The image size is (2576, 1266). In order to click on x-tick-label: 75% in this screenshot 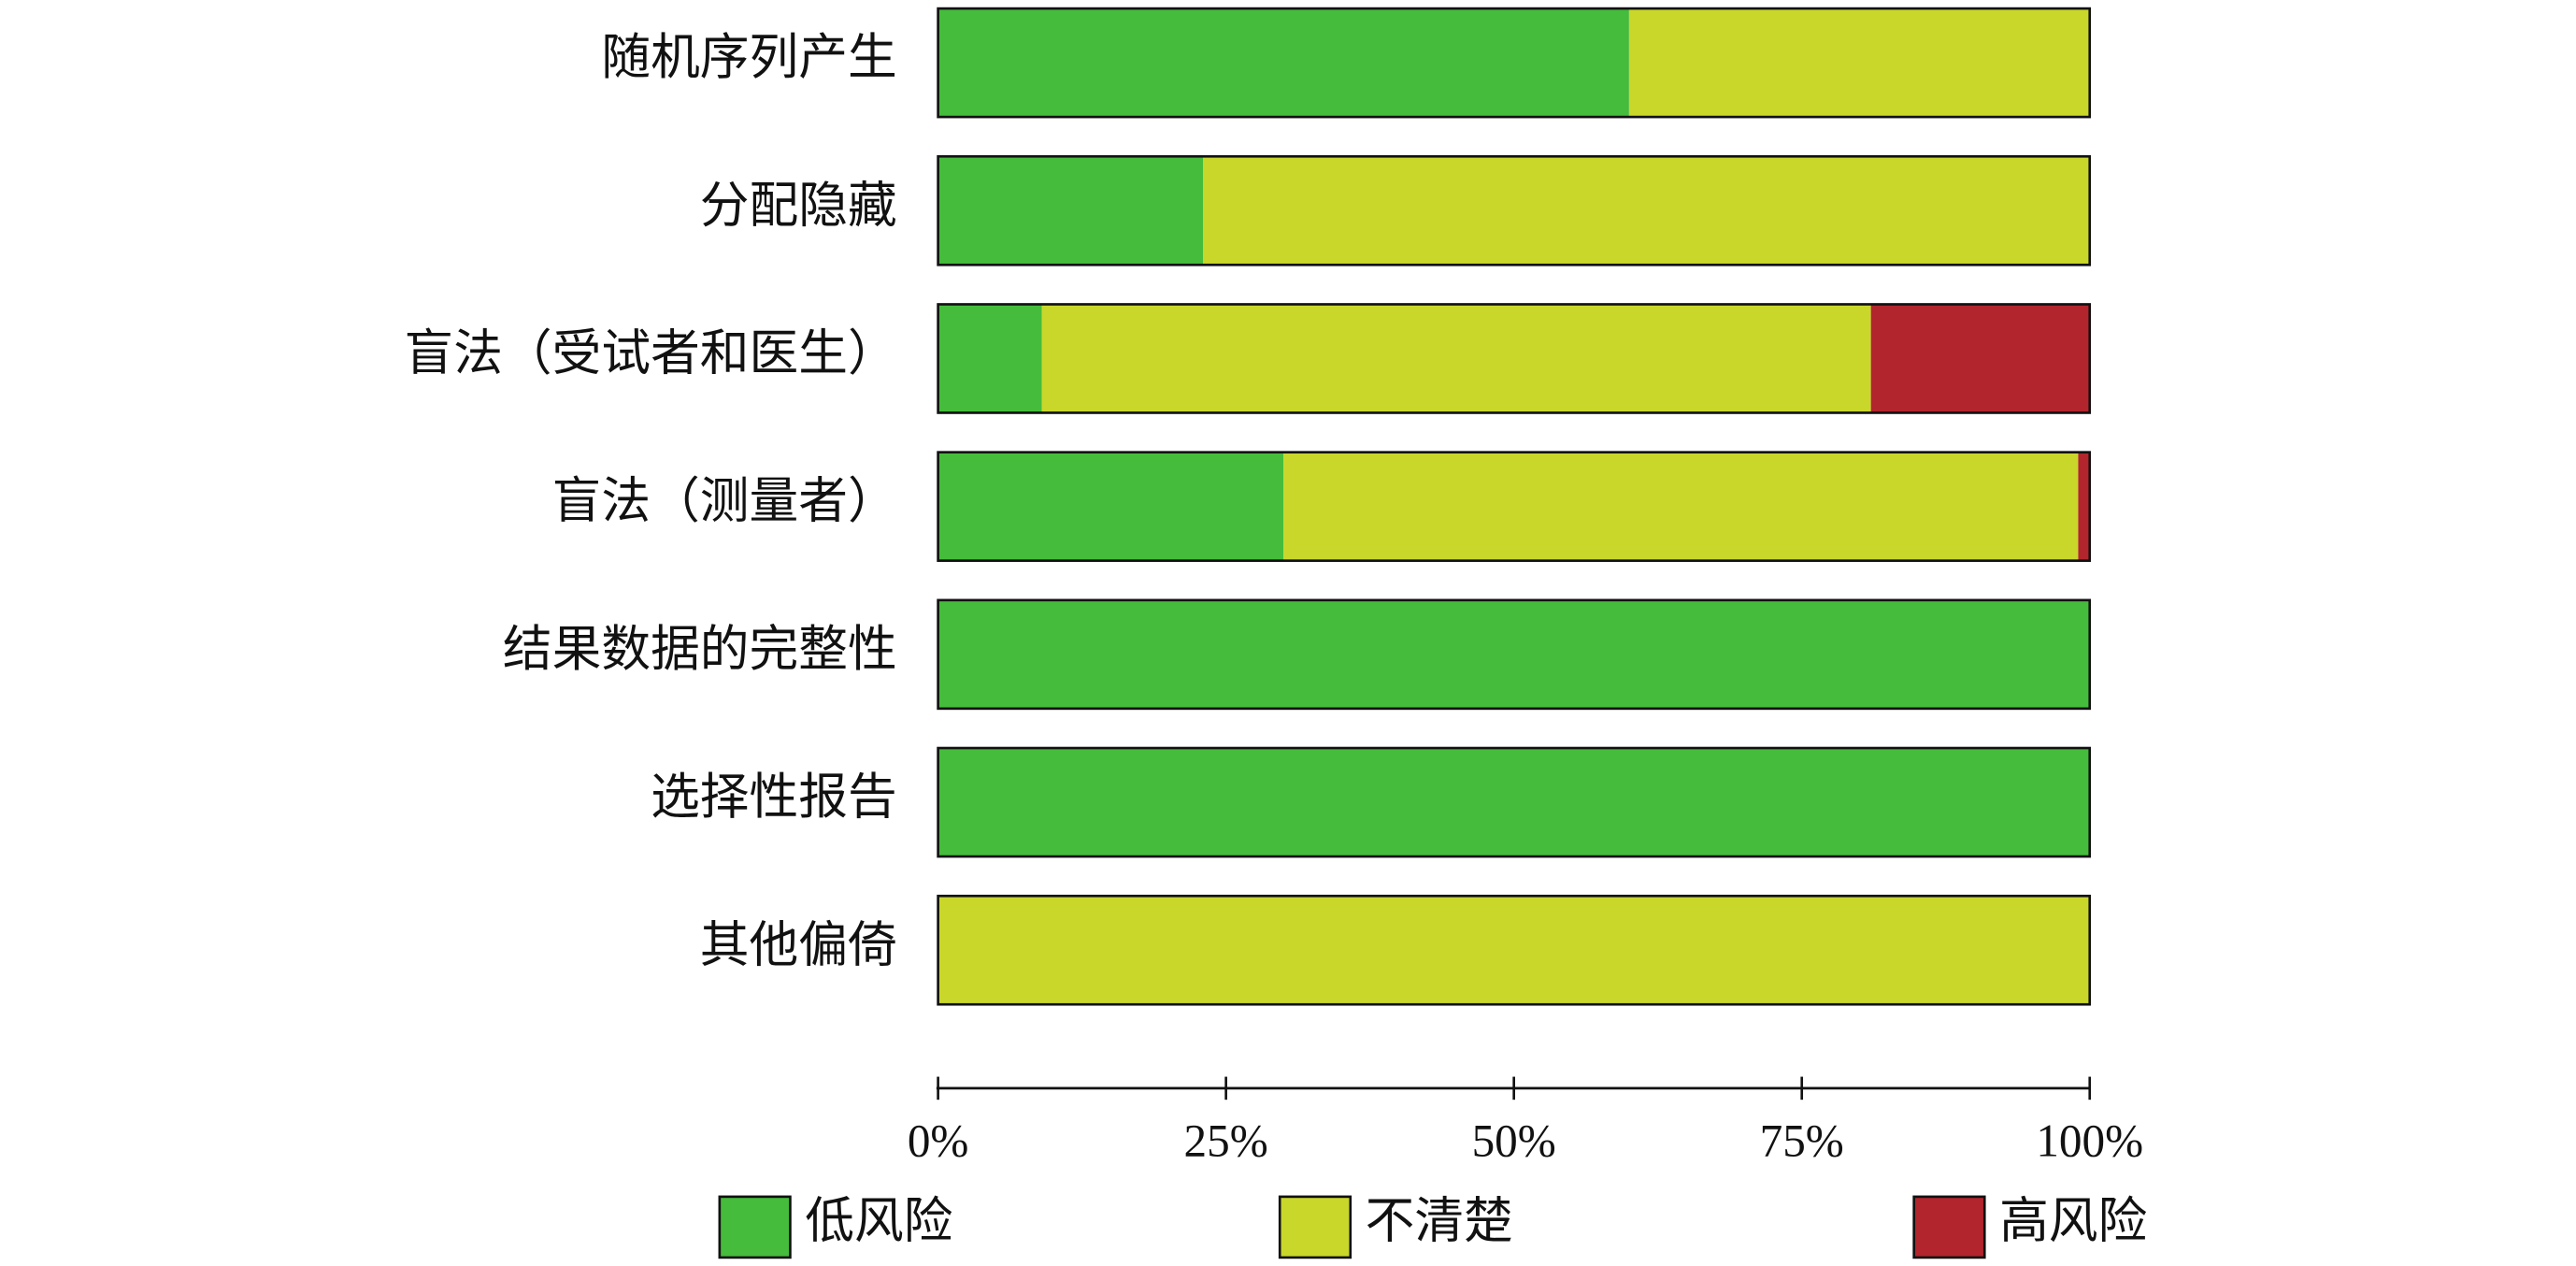, I will do `click(1802, 1141)`.